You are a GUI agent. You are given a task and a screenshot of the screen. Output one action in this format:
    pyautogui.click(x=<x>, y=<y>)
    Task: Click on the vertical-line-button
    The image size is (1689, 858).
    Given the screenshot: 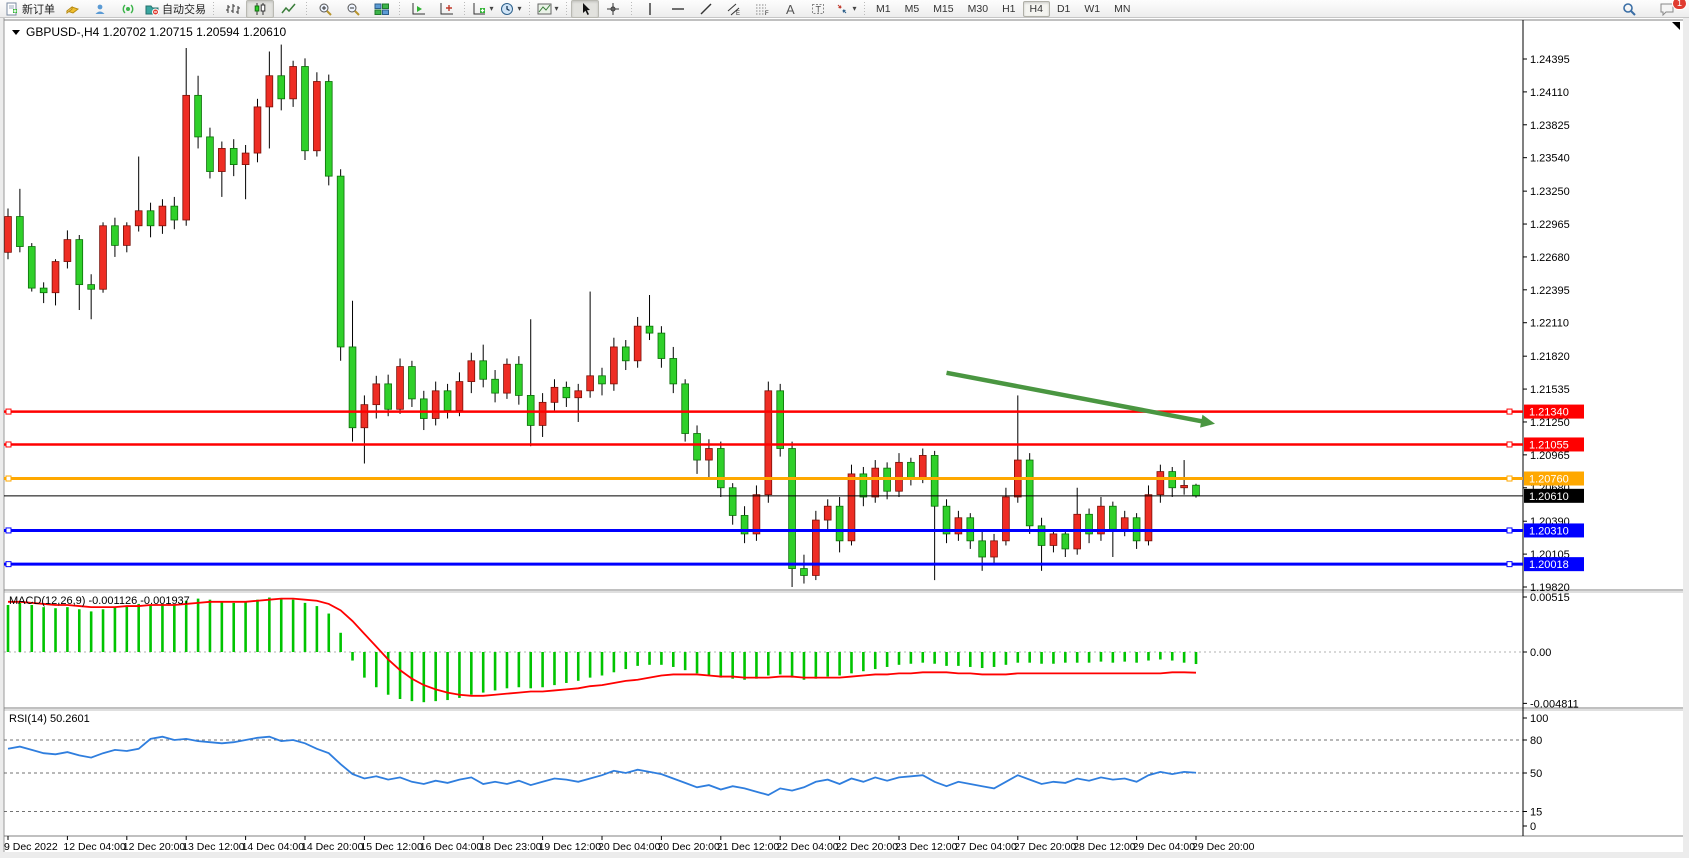 What is the action you would take?
    pyautogui.click(x=650, y=9)
    